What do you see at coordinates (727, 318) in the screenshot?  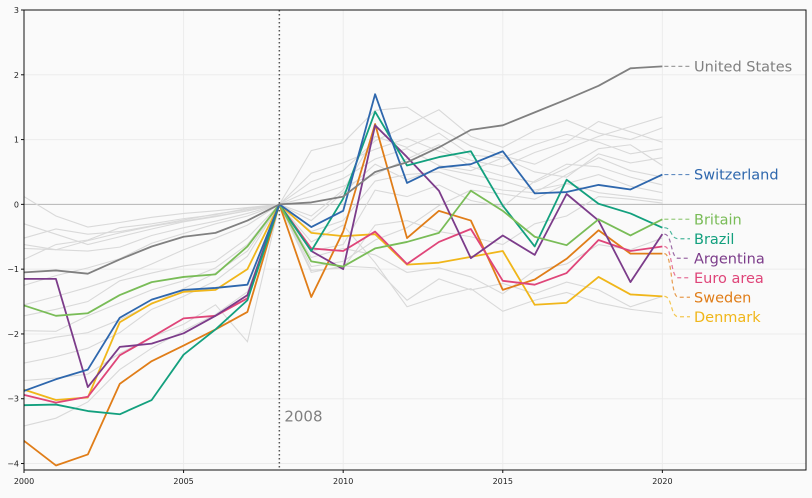 I see `series-label-denmark: Denmark` at bounding box center [727, 318].